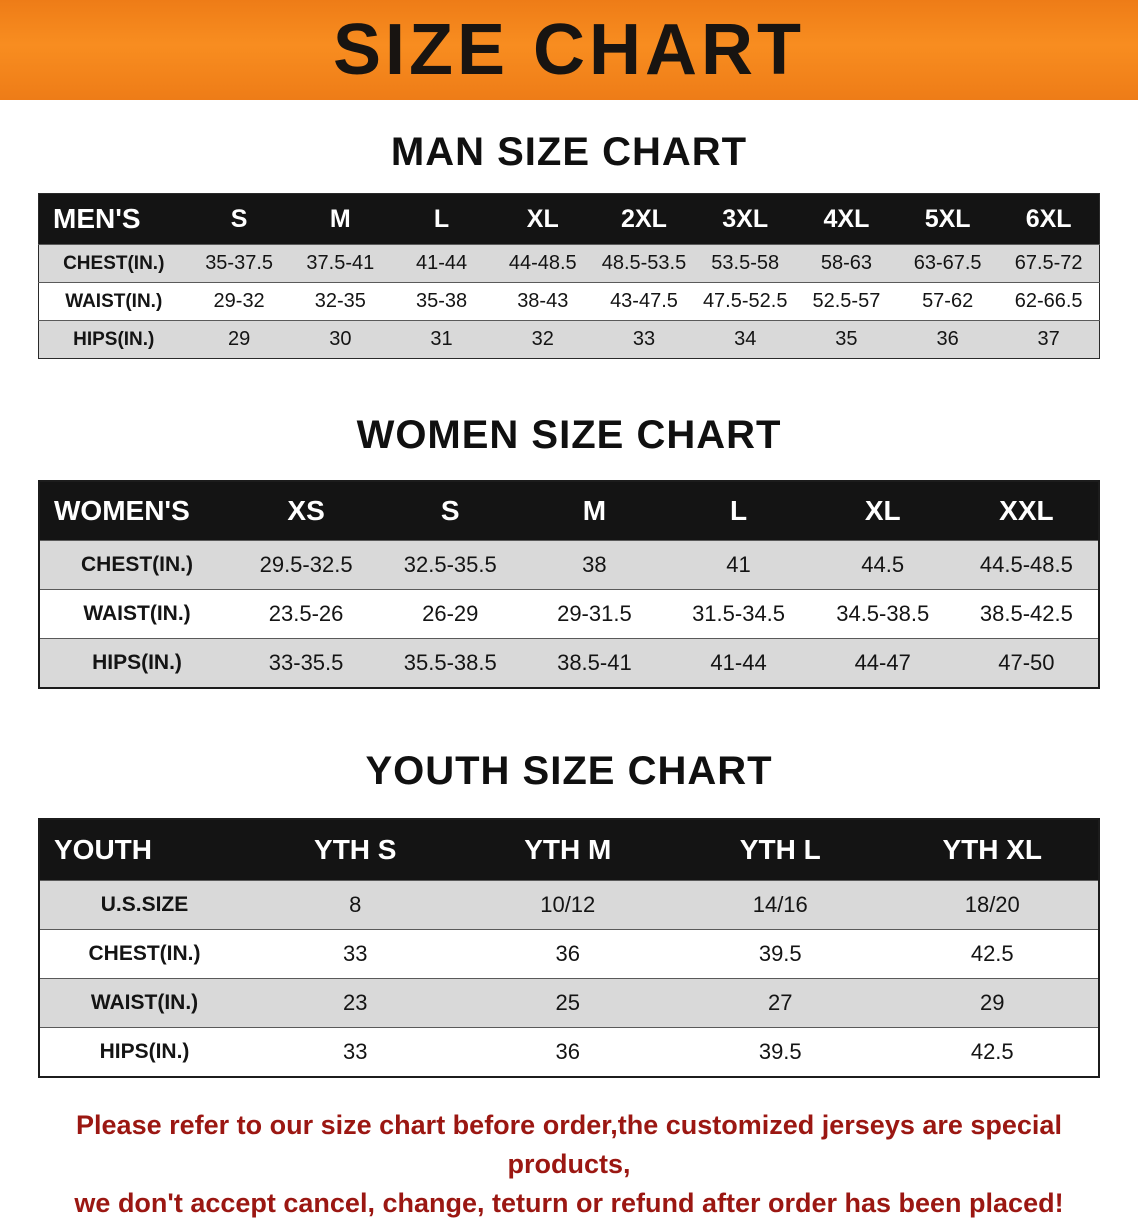  Describe the element at coordinates (567, 1051) in the screenshot. I see `size-value-cell: 36` at that location.